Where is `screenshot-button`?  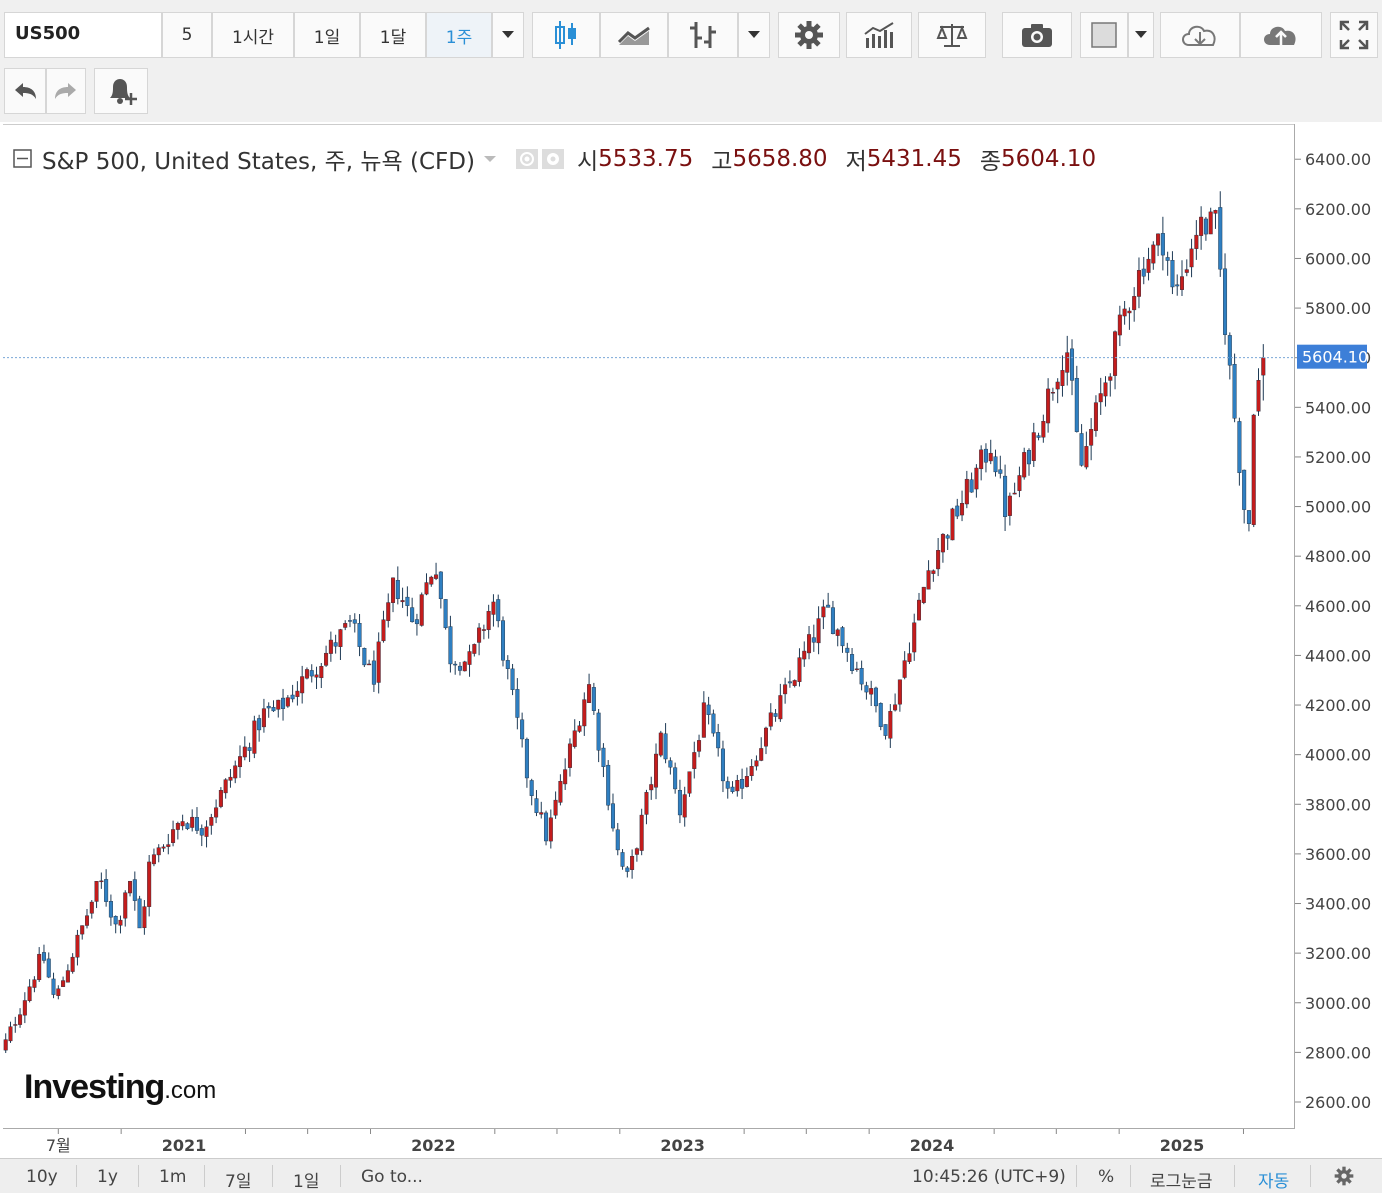
screenshot-button is located at coordinates (1037, 35).